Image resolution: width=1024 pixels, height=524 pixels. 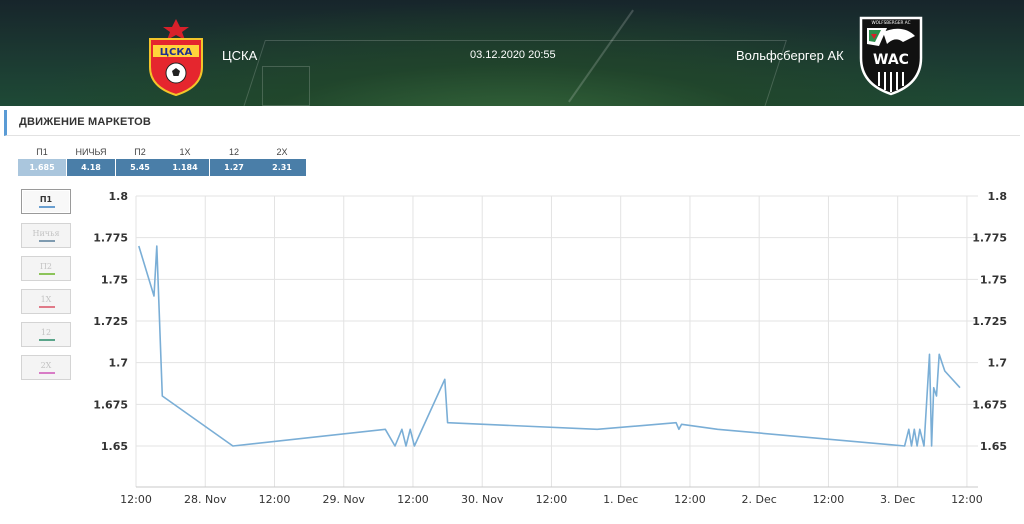 I want to click on x-tick-label: 2. Dec, so click(x=759, y=499).